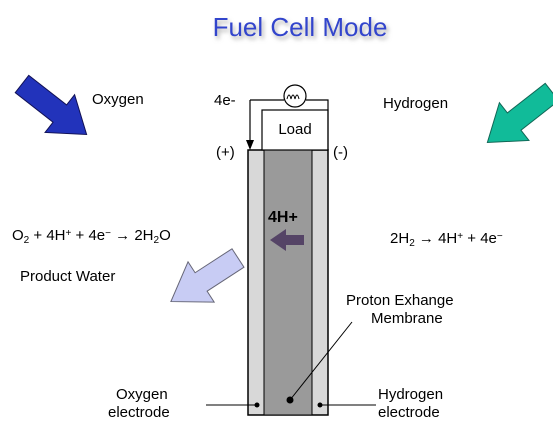 This screenshot has height=427, width=553. I want to click on label: Load, so click(294, 129).